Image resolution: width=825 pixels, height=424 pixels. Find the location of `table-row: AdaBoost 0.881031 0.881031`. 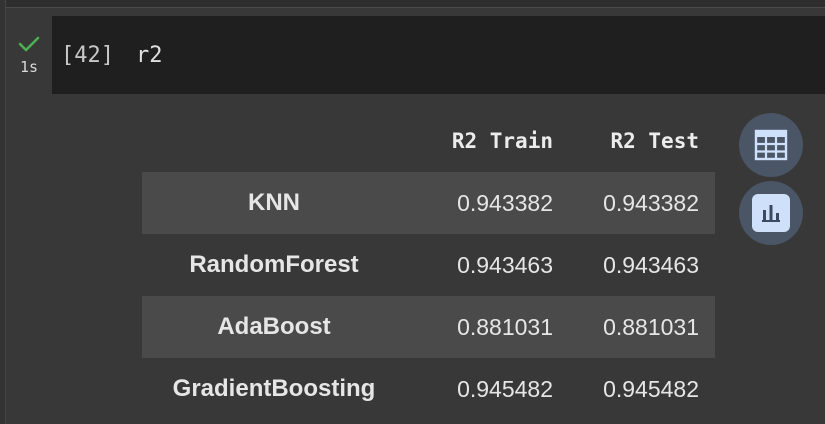

table-row: AdaBoost 0.881031 0.881031 is located at coordinates (428, 327).